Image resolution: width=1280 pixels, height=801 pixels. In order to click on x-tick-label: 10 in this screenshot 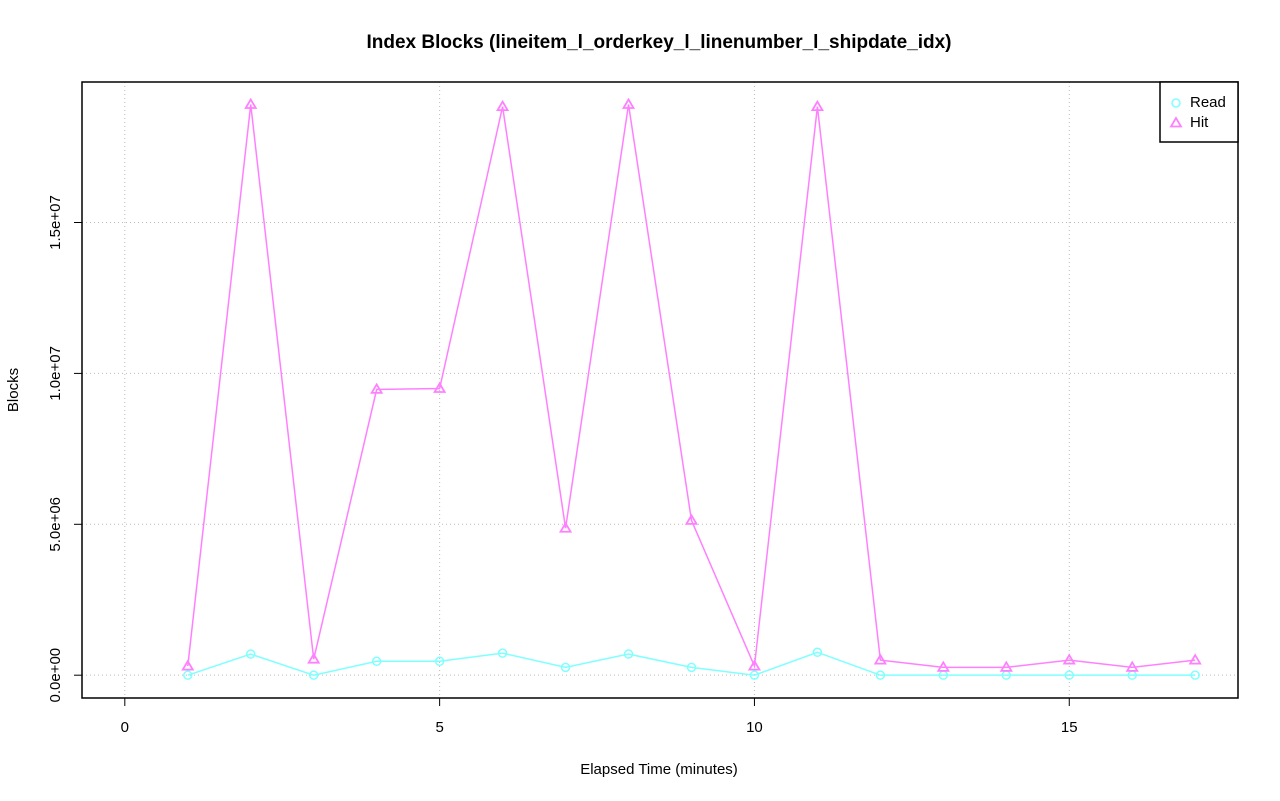, I will do `click(754, 727)`.